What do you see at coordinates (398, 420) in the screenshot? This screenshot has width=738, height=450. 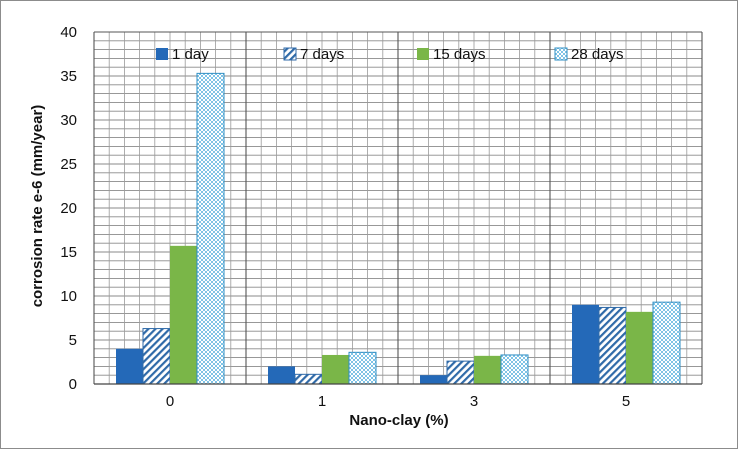 I see `x-axis-title: Nano-clay (%)` at bounding box center [398, 420].